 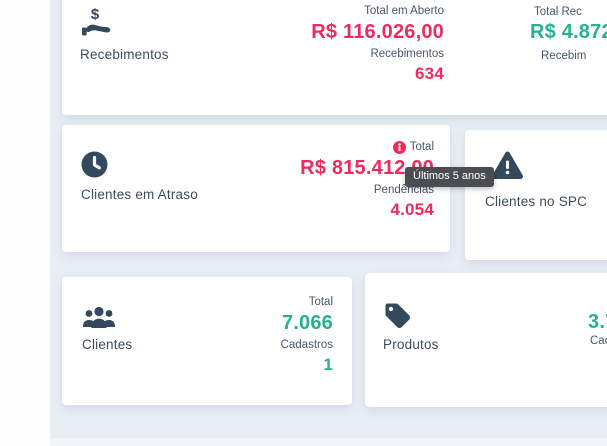 What do you see at coordinates (367, 168) in the screenshot?
I see `stat-value: R$ 815.412,00` at bounding box center [367, 168].